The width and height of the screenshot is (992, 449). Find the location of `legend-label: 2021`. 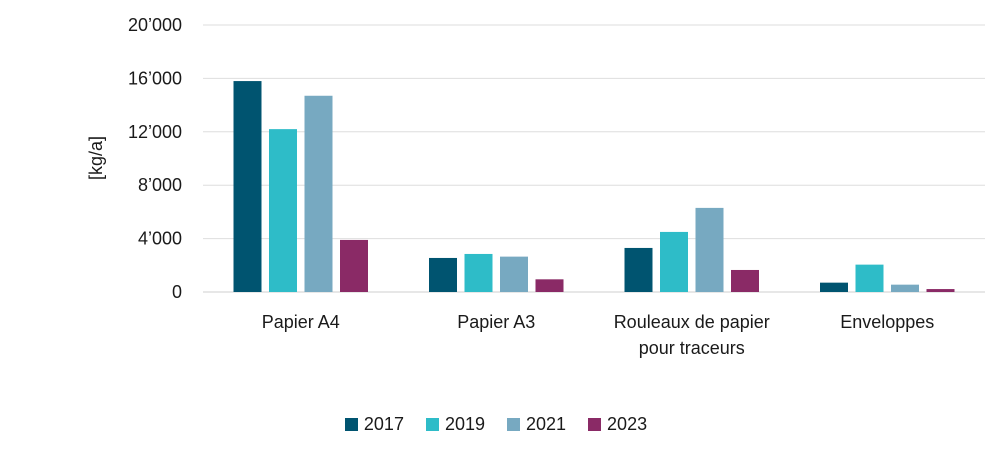

legend-label: 2021 is located at coordinates (546, 424).